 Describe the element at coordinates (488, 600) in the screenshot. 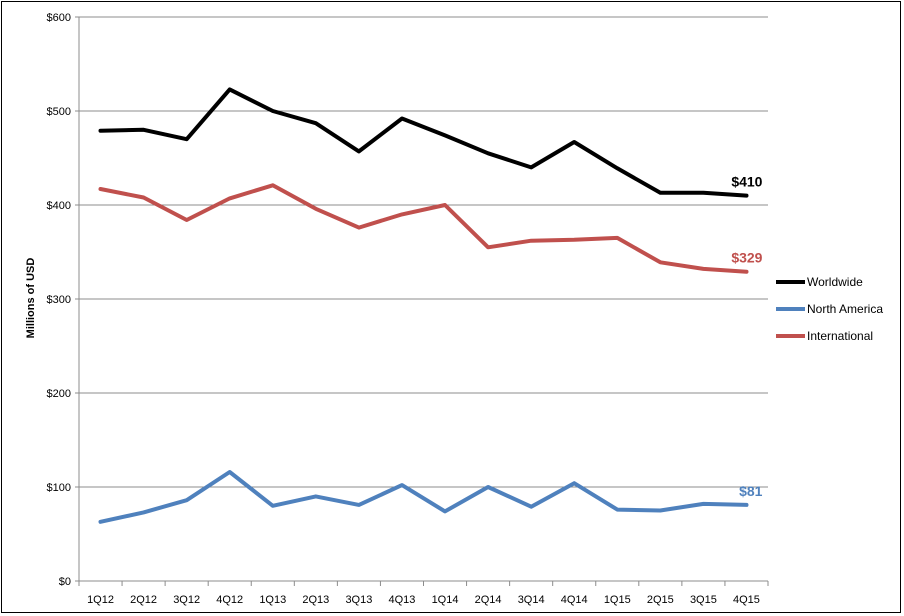

I see `x-tick-label: 2Q14` at that location.